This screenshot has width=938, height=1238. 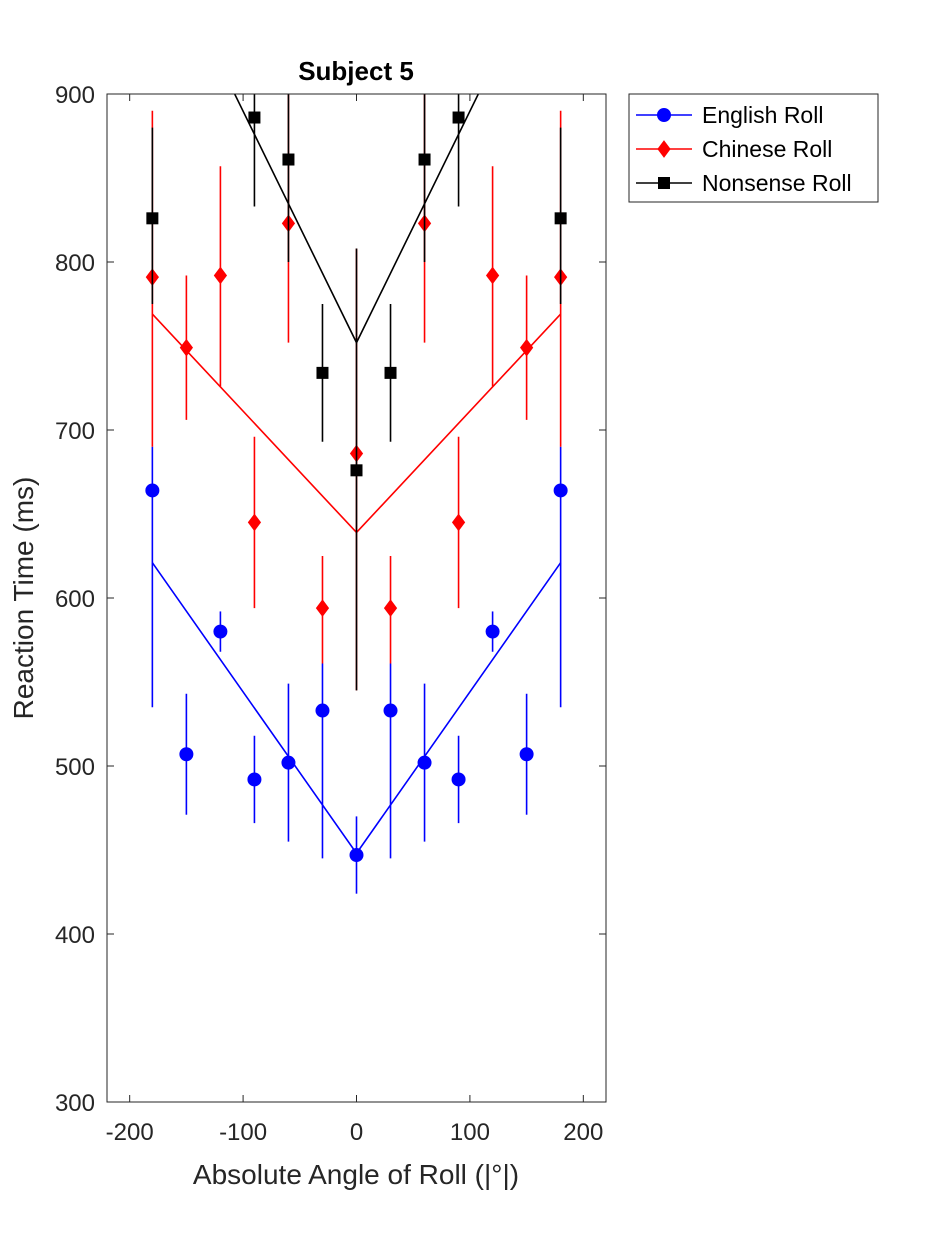 I want to click on y-tick-label: 800, so click(x=75, y=263).